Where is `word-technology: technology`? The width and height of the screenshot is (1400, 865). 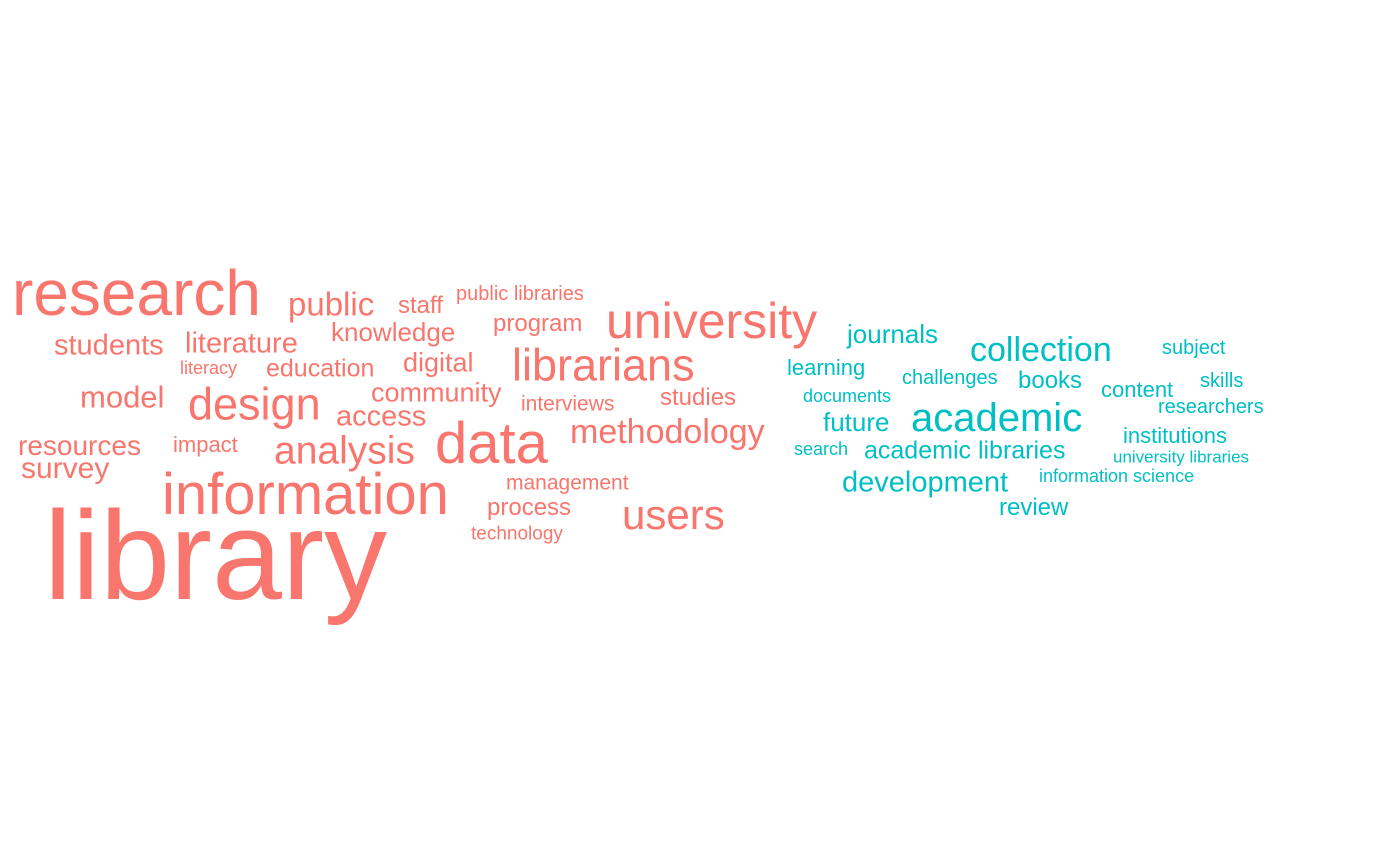
word-technology: technology is located at coordinates (517, 534).